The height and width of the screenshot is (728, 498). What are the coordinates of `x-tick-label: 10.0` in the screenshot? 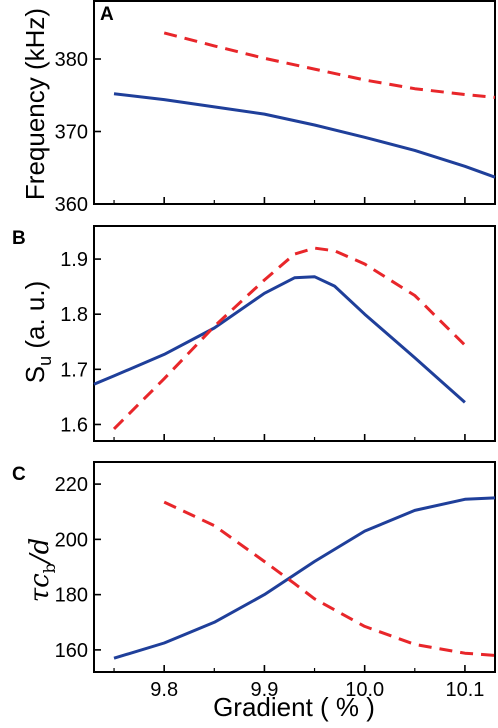 It's located at (364, 690).